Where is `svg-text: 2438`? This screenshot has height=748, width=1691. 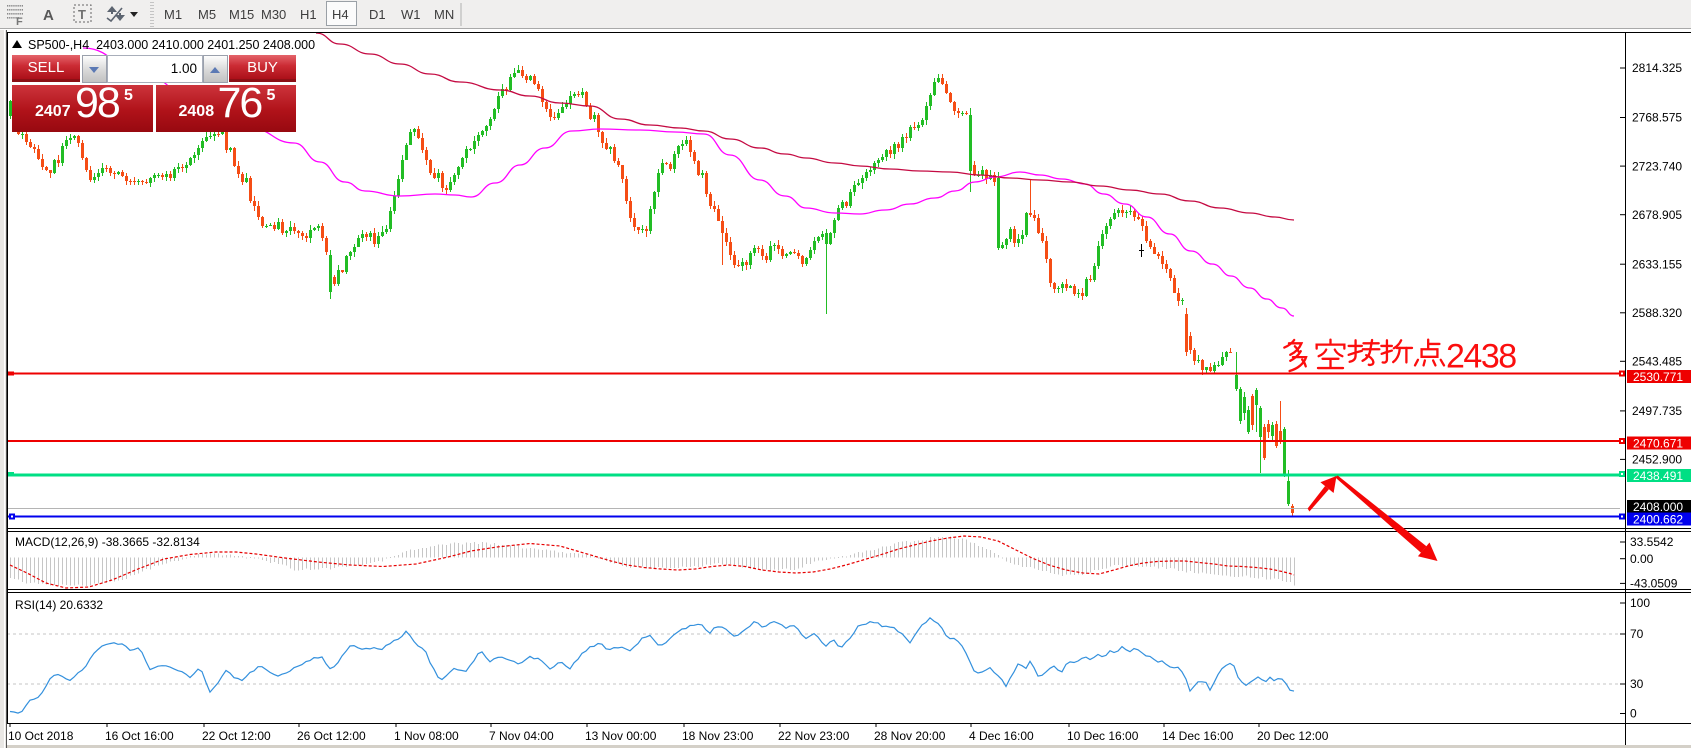 svg-text: 2438 is located at coordinates (1481, 357).